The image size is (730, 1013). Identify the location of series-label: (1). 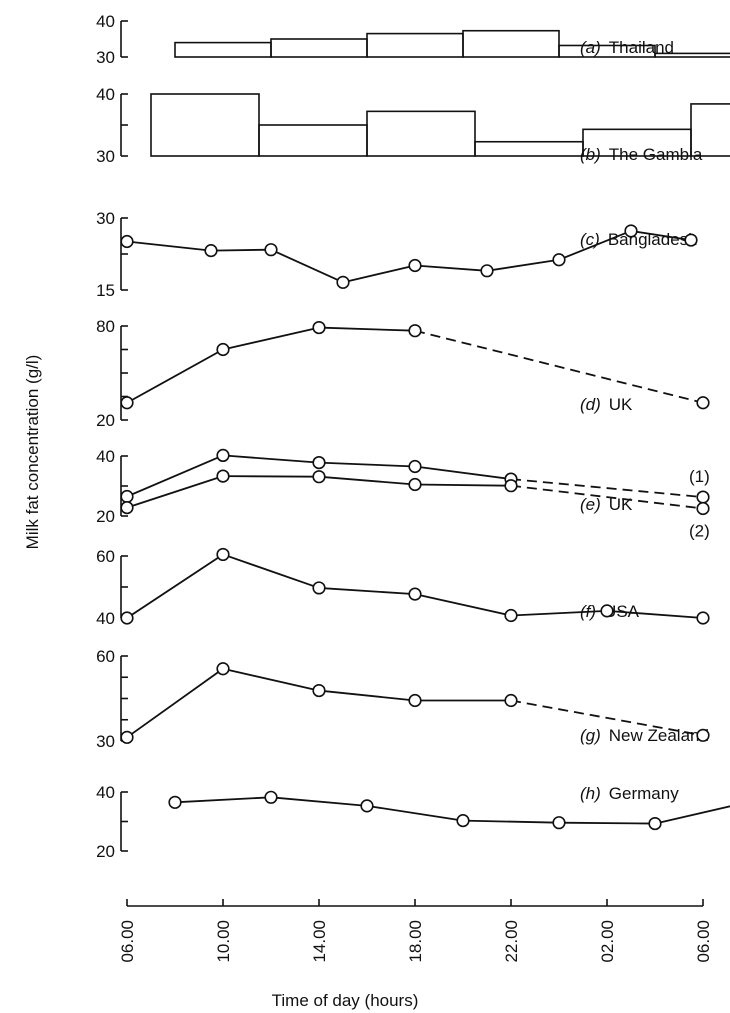
(699, 476).